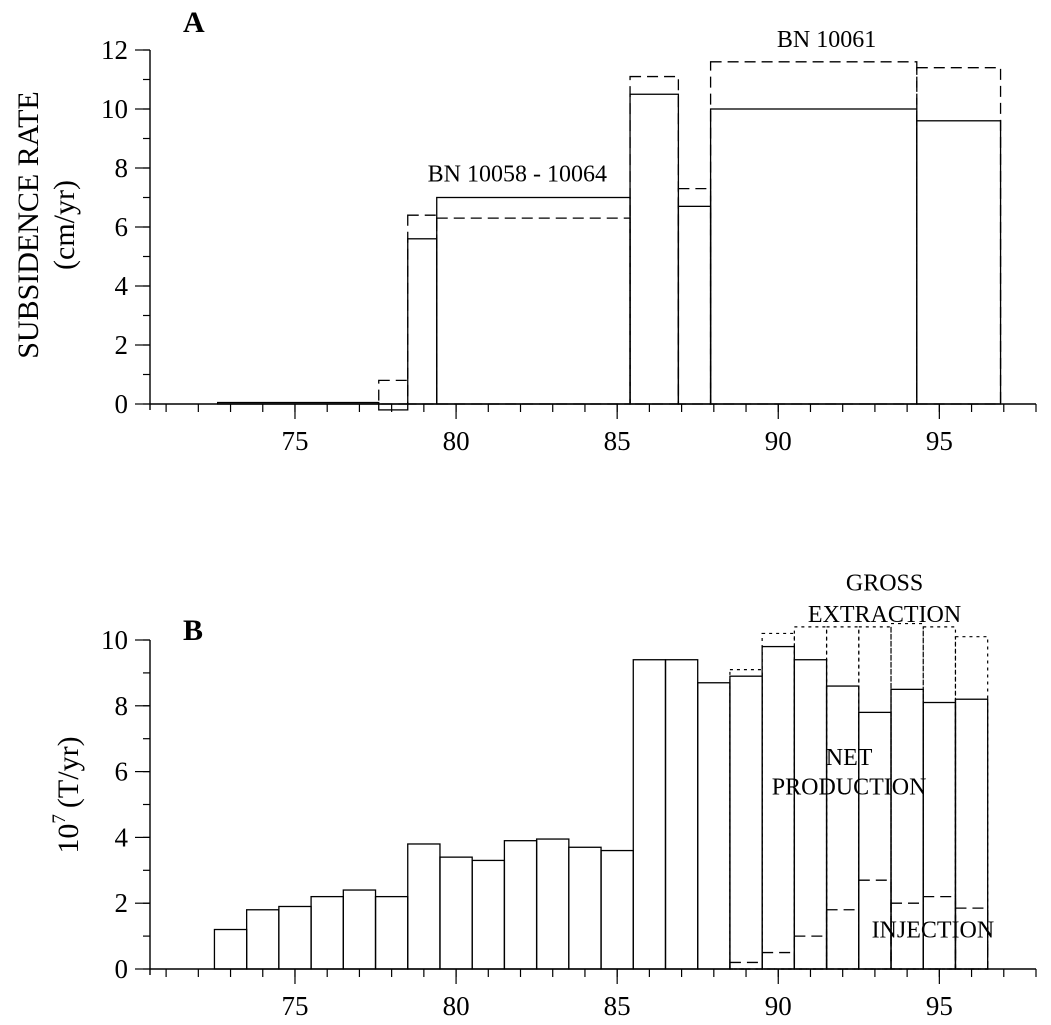  Describe the element at coordinates (617, 1006) in the screenshot. I see `x-tick-label-b: 85` at that location.